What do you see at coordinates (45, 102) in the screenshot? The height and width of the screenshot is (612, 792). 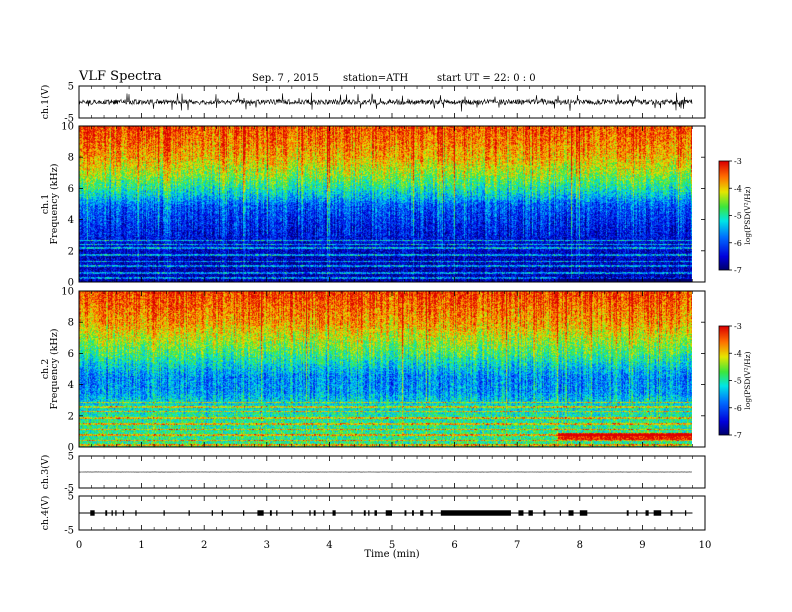 I see `y-axis-label: ch.1(V)` at bounding box center [45, 102].